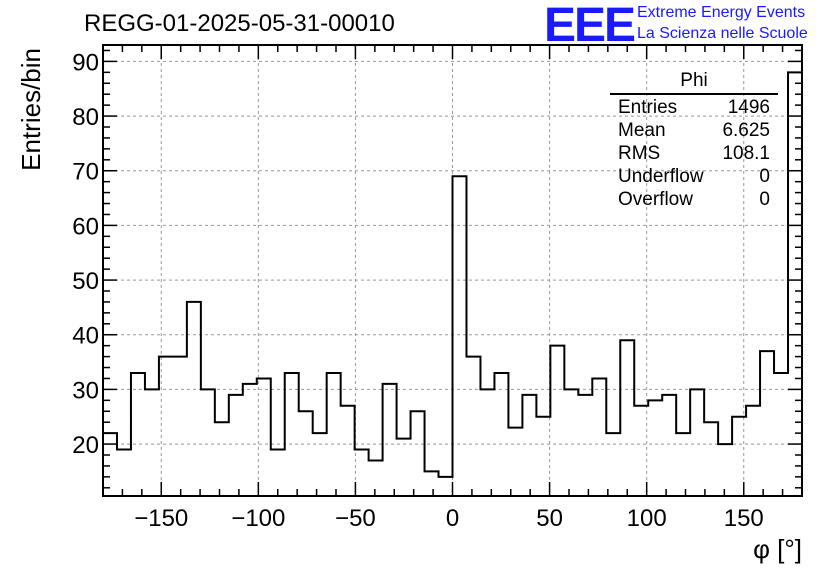 Image resolution: width=836 pixels, height=572 pixels. What do you see at coordinates (642, 130) in the screenshot?
I see `stats-label: Mean` at bounding box center [642, 130].